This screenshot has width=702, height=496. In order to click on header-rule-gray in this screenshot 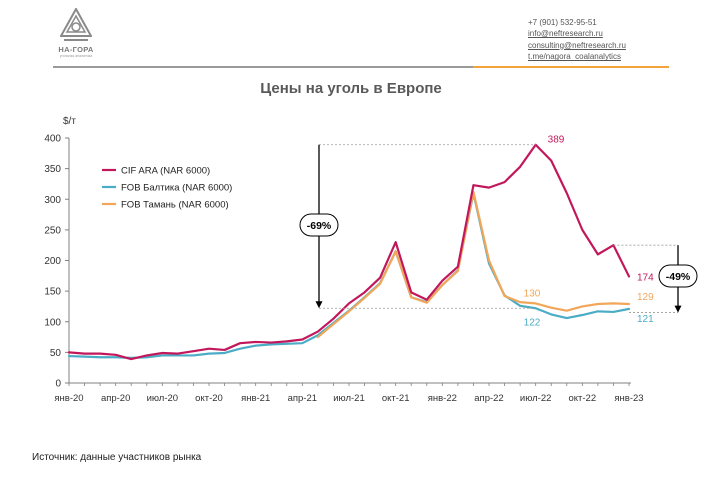, I will do `click(263, 67)`.